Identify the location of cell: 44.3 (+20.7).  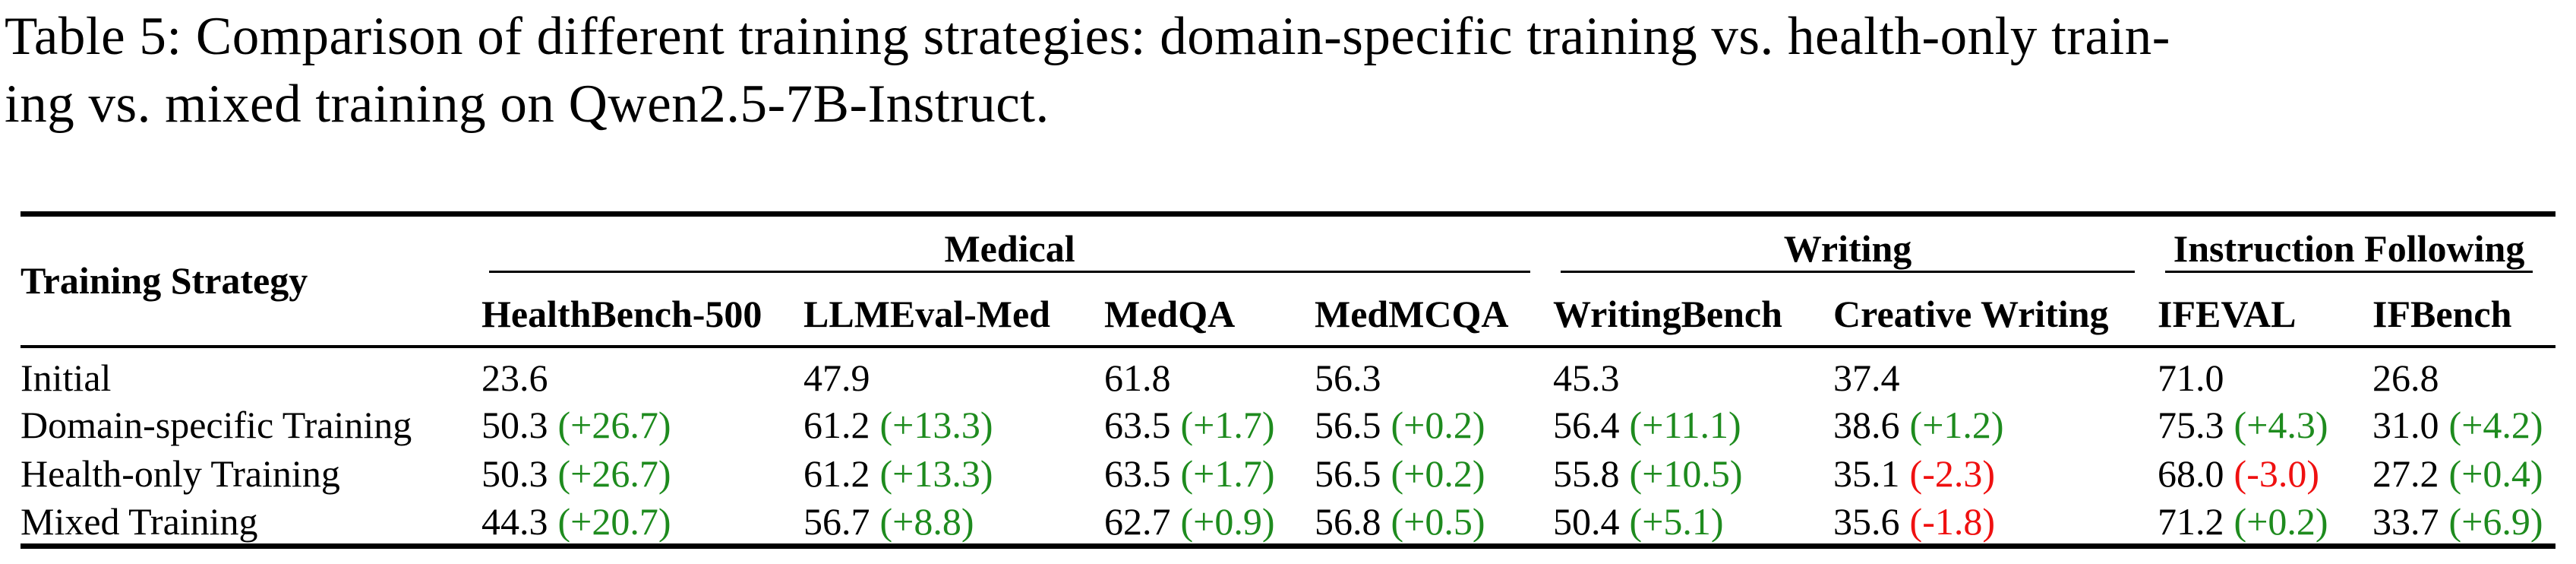
(642, 522).